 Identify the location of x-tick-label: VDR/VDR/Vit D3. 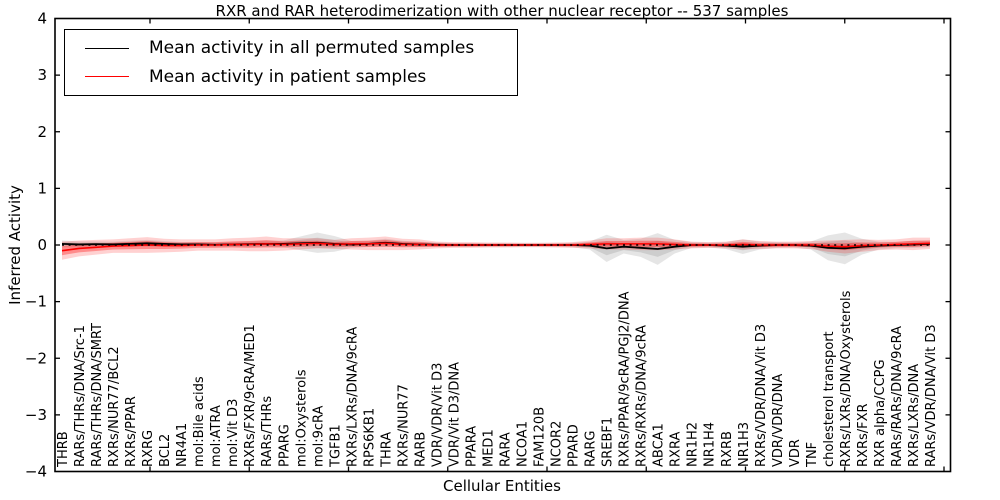
(437, 415).